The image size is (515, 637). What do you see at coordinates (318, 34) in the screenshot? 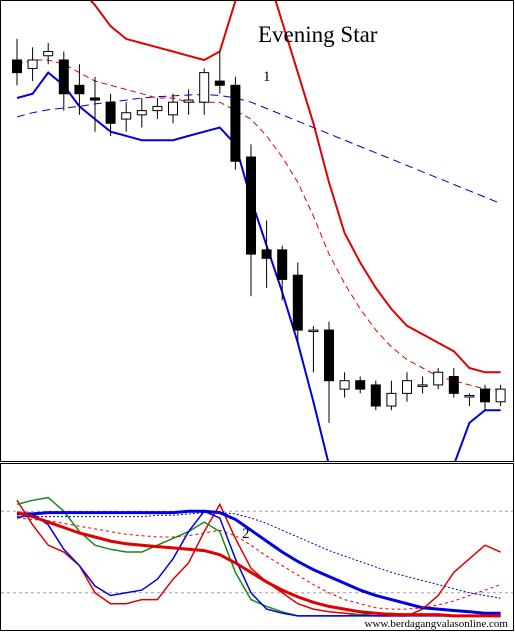
I see `chart-title: Evening Star` at bounding box center [318, 34].